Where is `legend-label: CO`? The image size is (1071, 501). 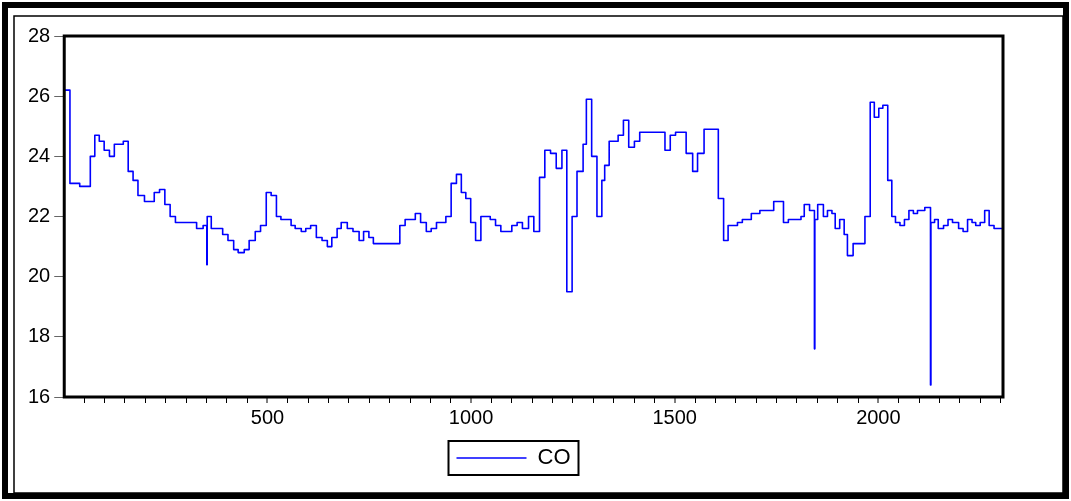 legend-label: CO is located at coordinates (554, 457).